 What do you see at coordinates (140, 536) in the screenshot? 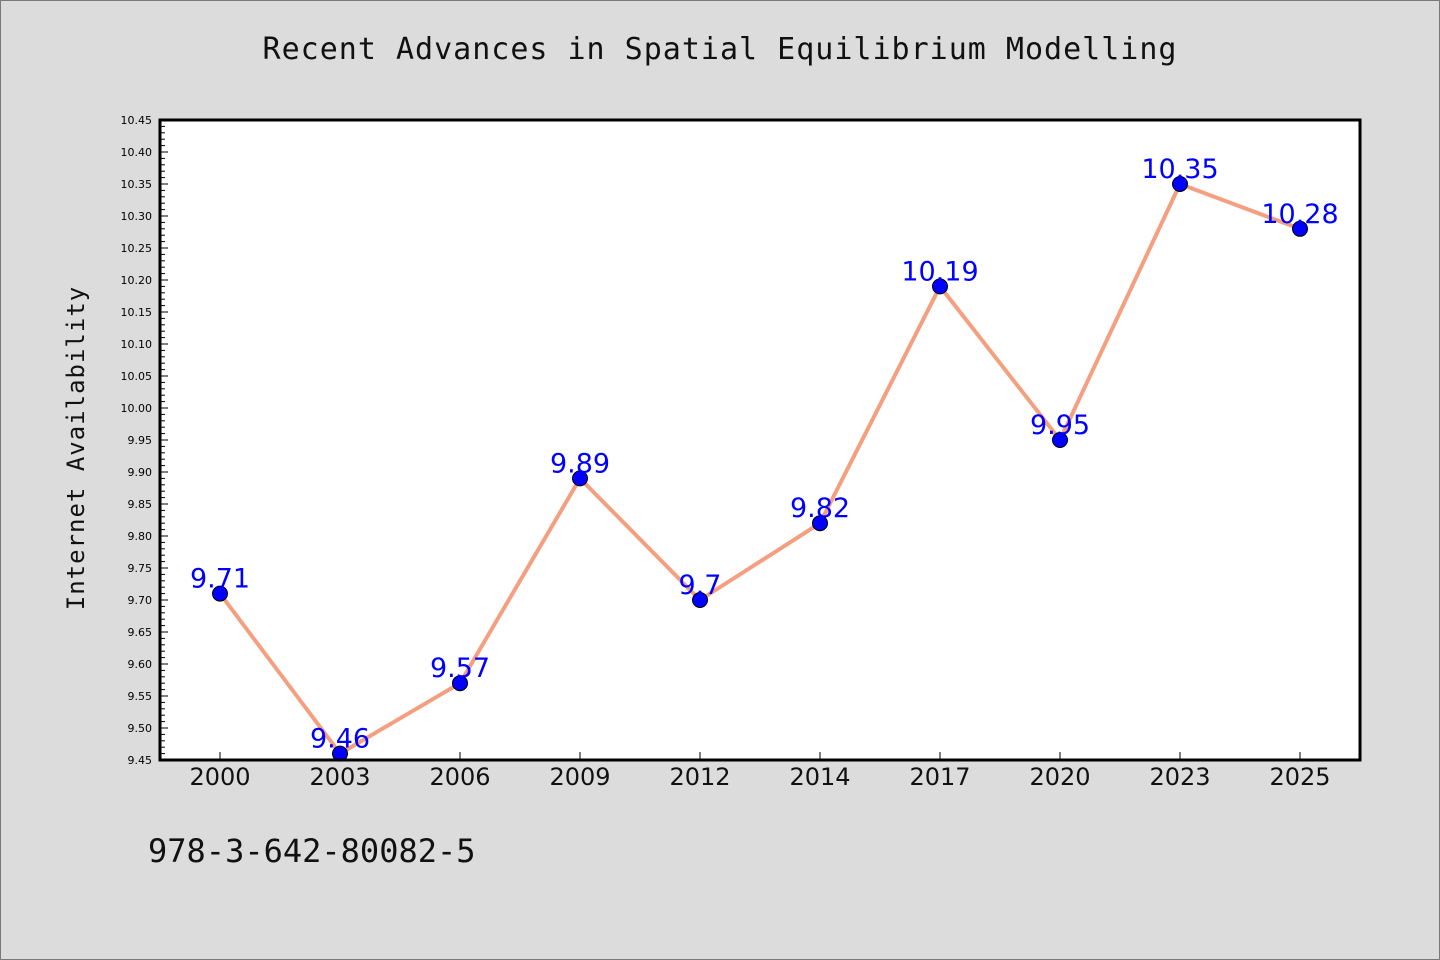
I see `y-tick-label: 9.80` at bounding box center [140, 536].